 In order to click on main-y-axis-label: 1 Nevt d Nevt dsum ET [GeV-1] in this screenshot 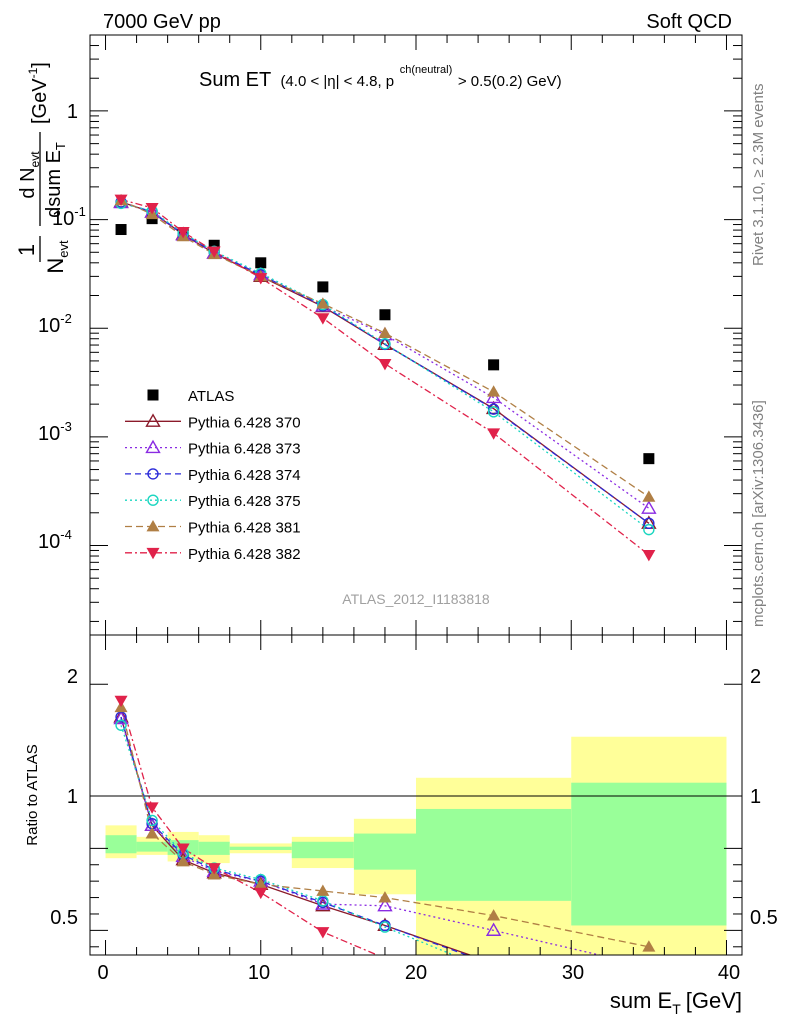, I will do `click(42, 167)`.